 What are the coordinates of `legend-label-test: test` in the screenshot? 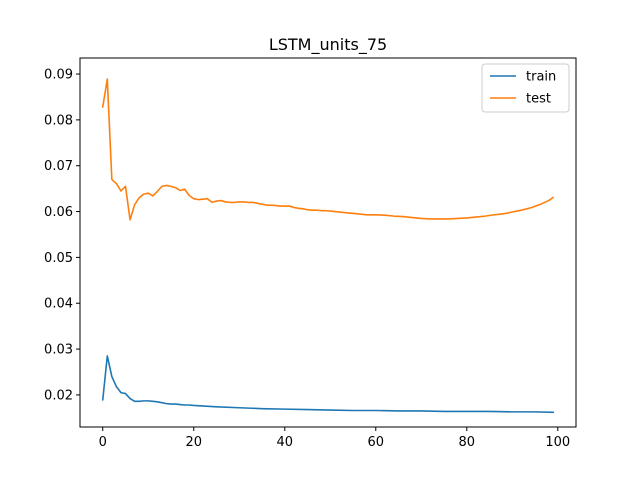 It's located at (538, 99).